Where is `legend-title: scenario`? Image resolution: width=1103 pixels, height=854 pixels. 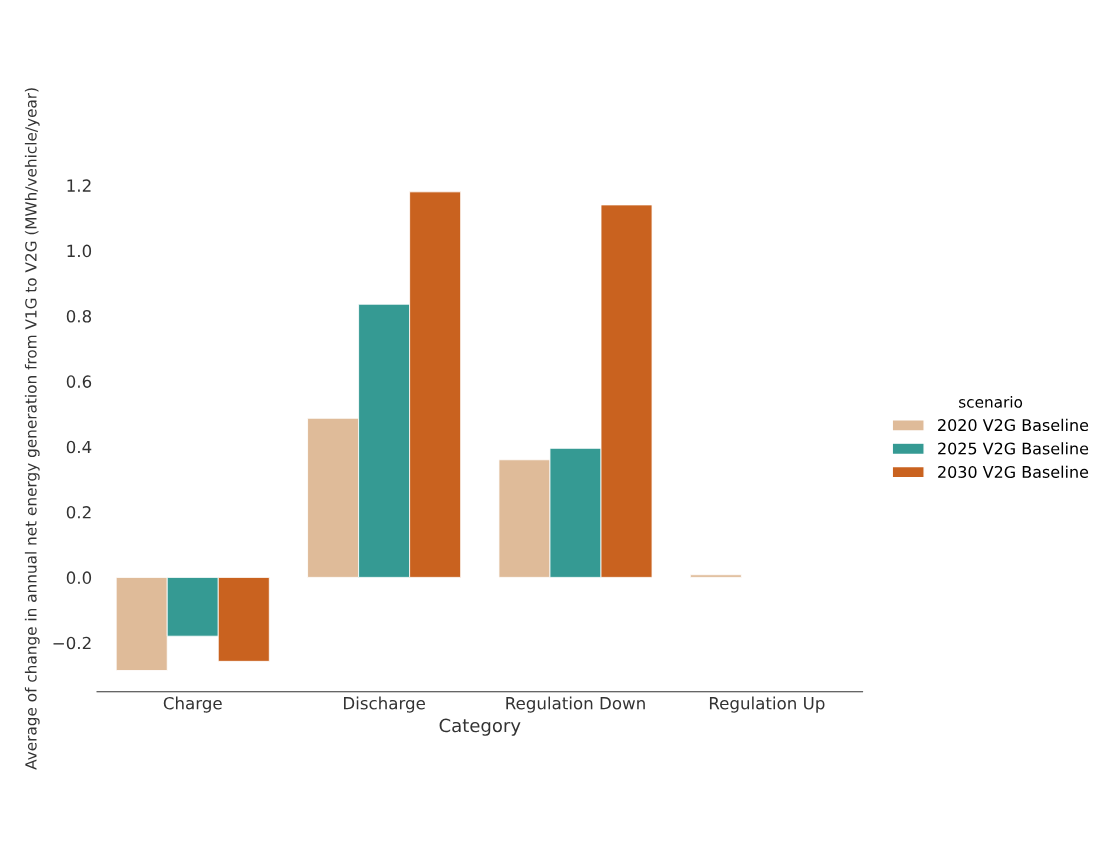 legend-title: scenario is located at coordinates (991, 401).